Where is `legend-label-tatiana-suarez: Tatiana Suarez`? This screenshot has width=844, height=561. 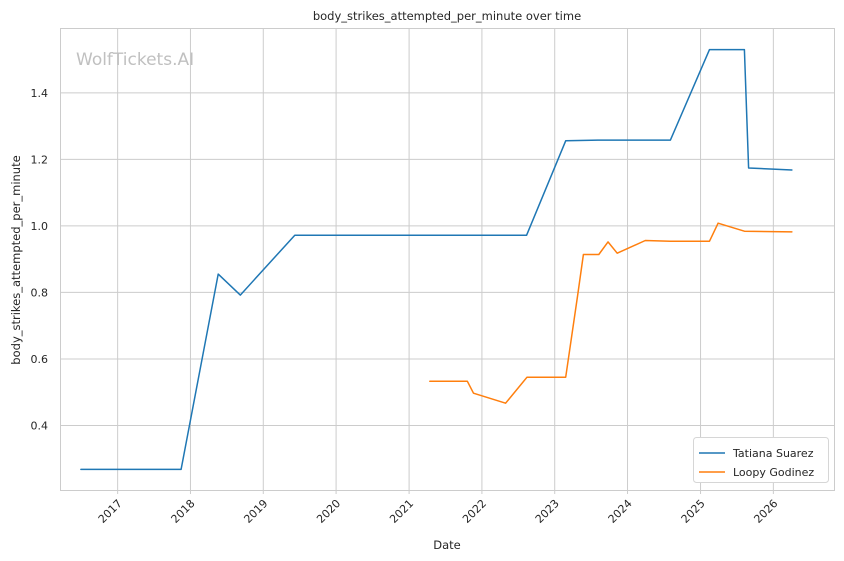
legend-label-tatiana-suarez: Tatiana Suarez is located at coordinates (773, 453).